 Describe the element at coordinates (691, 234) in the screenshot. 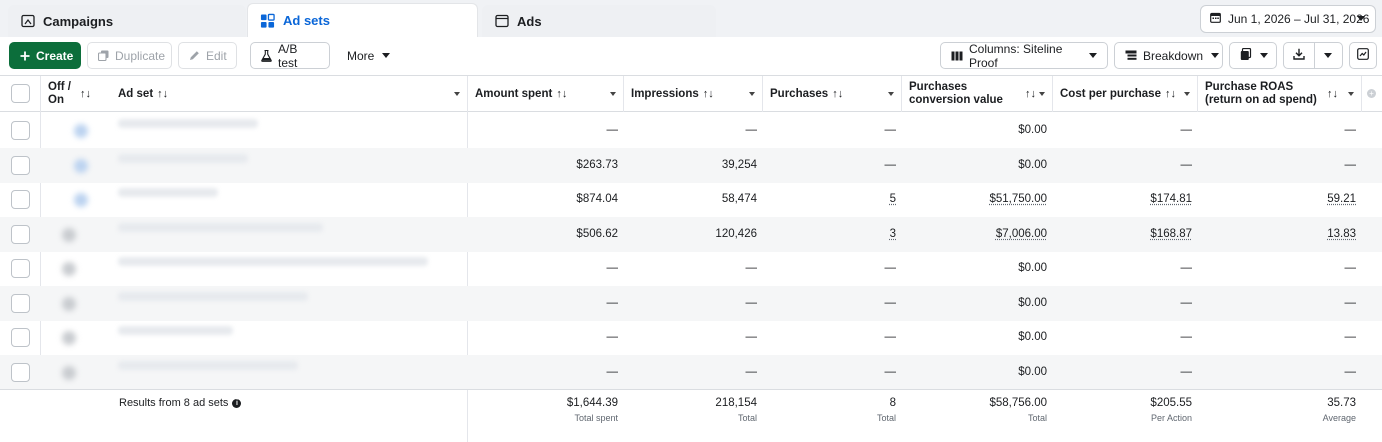

I see `table-row: $506.62 120,426 3 $7,006.00 $168.87 13.83` at that location.